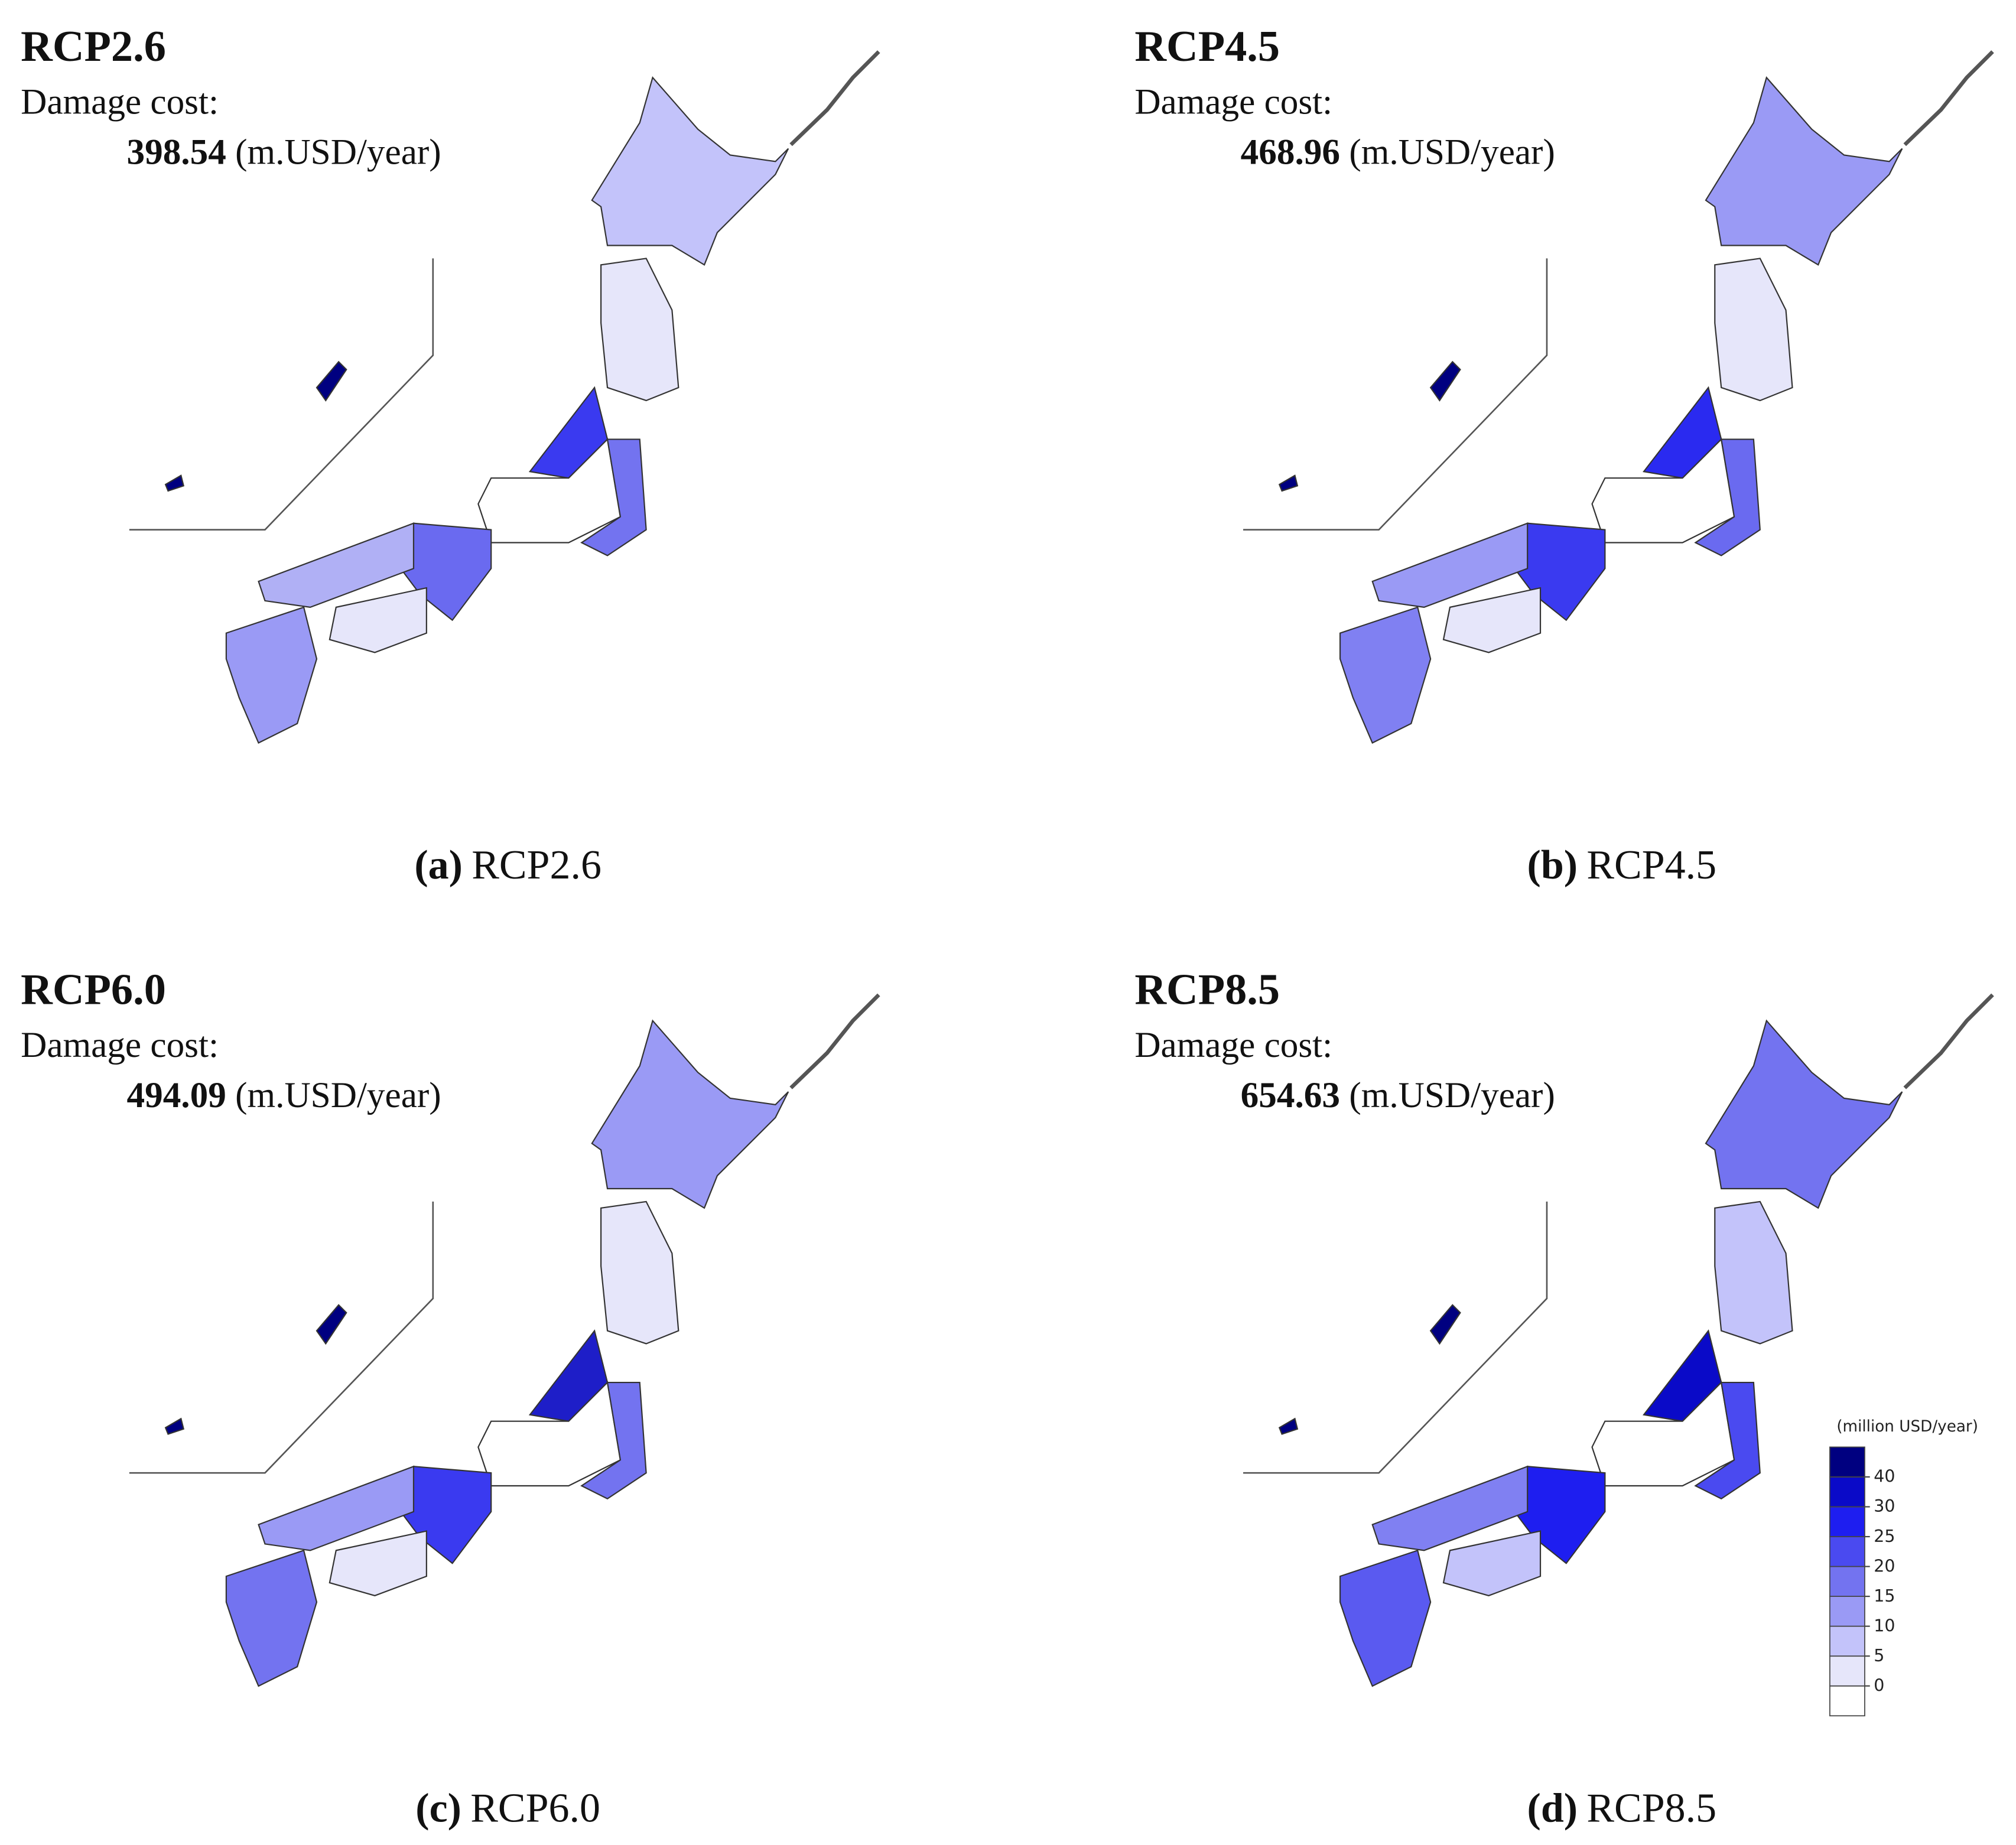  What do you see at coordinates (1884, 1626) in the screenshot?
I see `legend-tick-label: 10` at bounding box center [1884, 1626].